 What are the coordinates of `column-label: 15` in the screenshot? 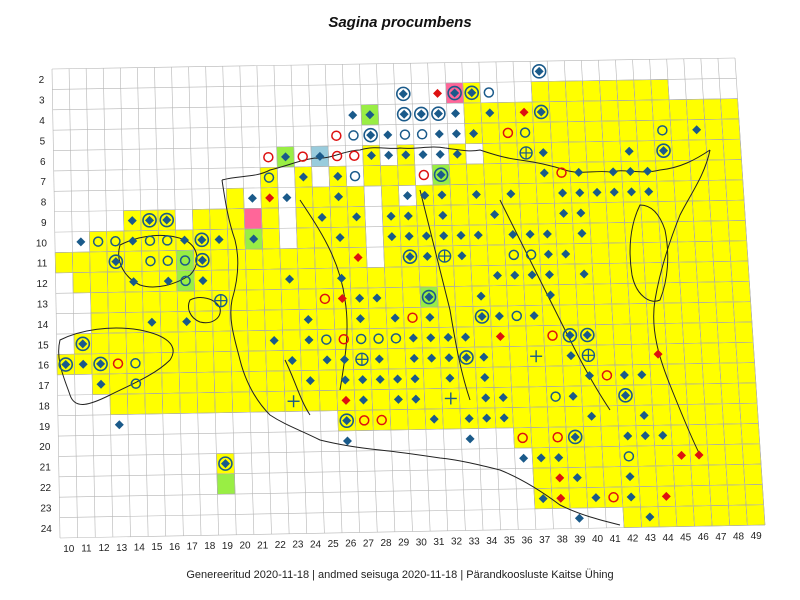 It's located at (157, 547).